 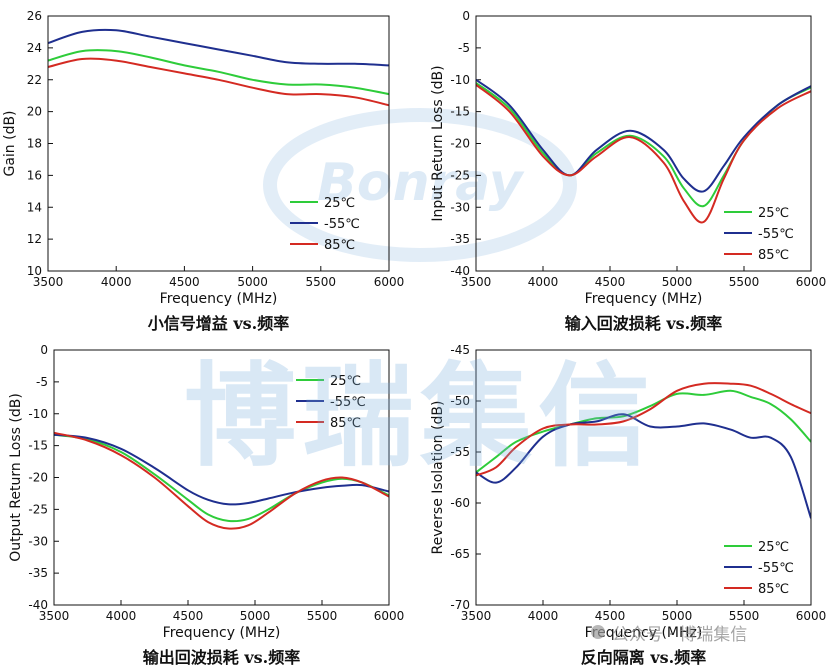 I want to click on wechat-account-text: 公众号 · 博瑞集信, so click(x=679, y=635).